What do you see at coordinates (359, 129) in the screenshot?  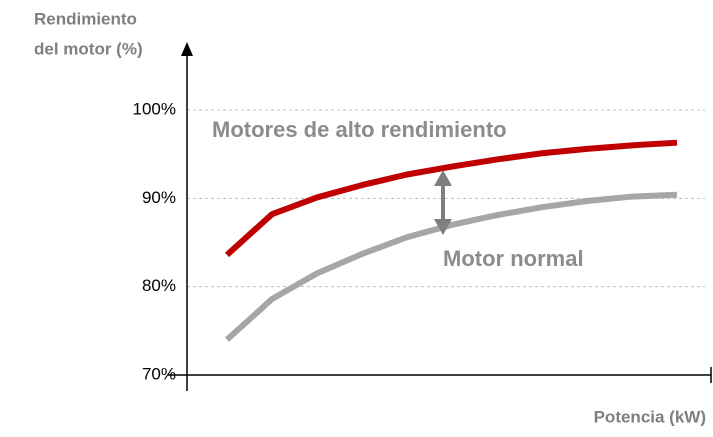 I see `annotation: Motores de alto rendimiento` at bounding box center [359, 129].